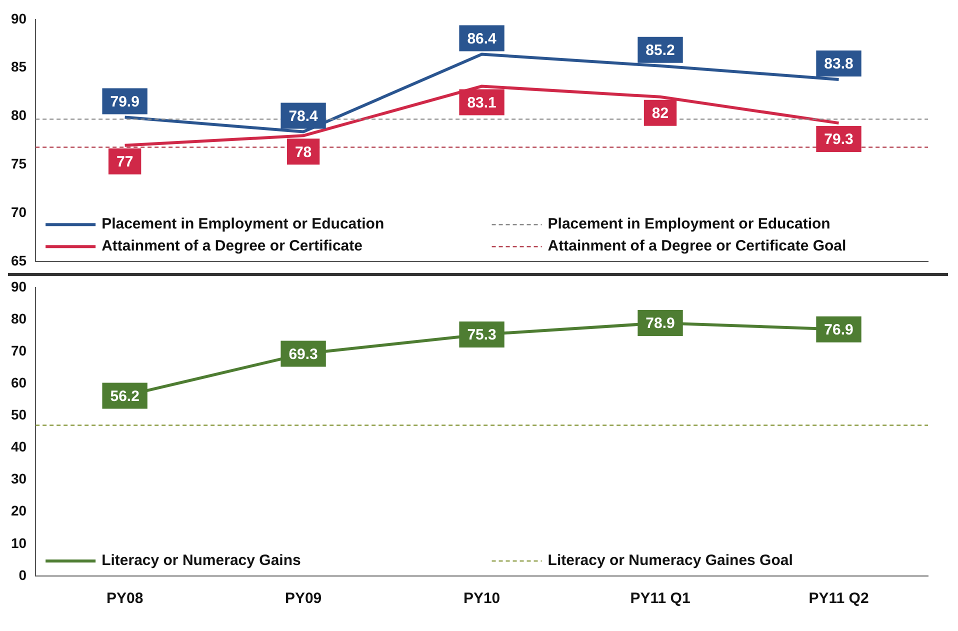 The width and height of the screenshot is (958, 631). I want to click on data-label: 83.8, so click(839, 64).